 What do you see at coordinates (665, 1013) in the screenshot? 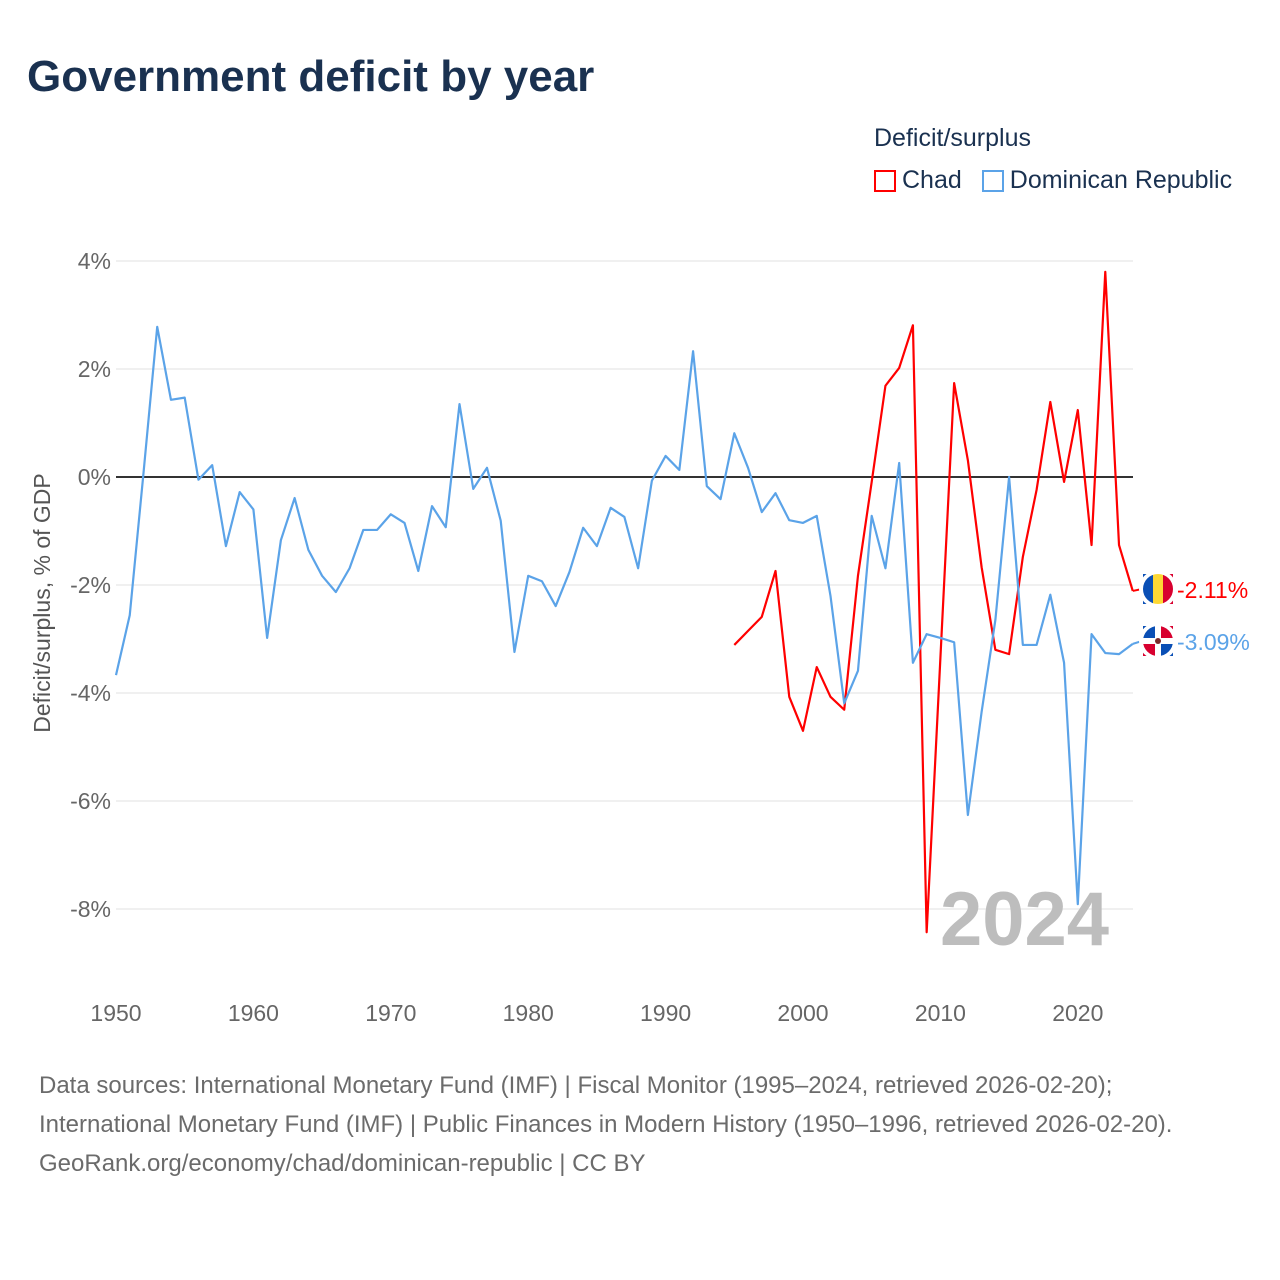
I see `x-tick-label: 1990` at bounding box center [665, 1013].